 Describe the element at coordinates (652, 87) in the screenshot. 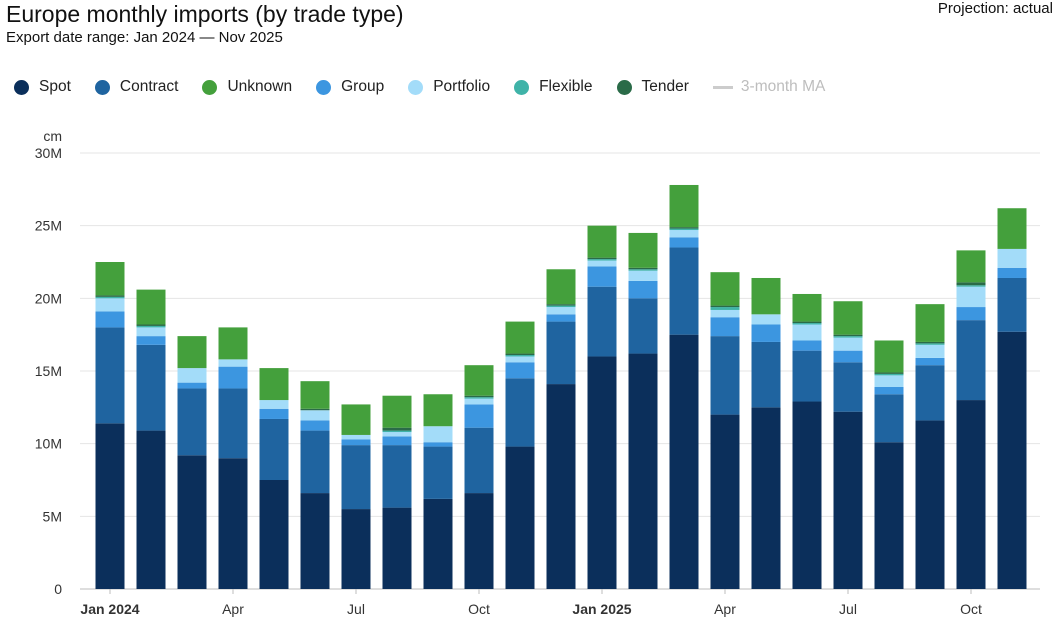

I see `legend-item-tender: Tender` at that location.